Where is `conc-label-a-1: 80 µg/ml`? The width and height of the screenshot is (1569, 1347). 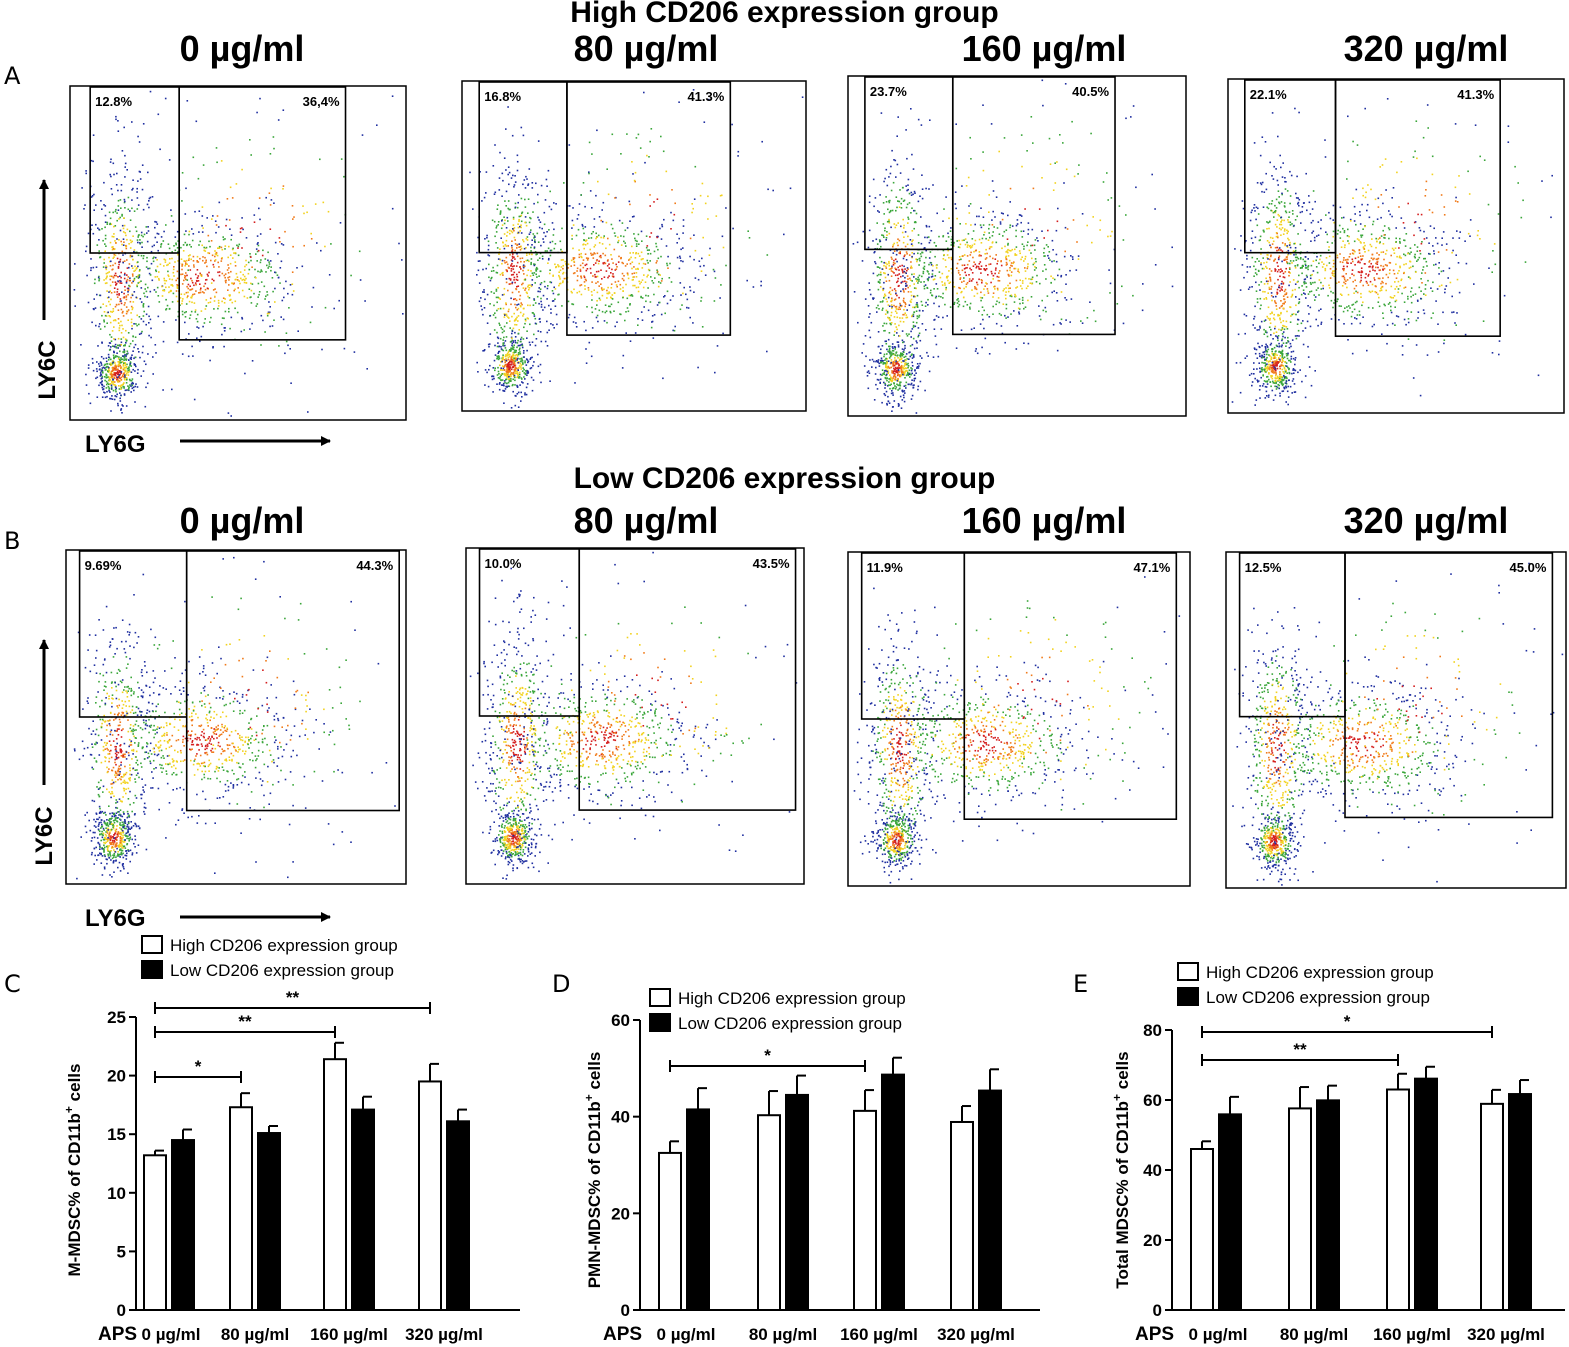
conc-label-a-1: 80 µg/ml is located at coordinates (646, 48).